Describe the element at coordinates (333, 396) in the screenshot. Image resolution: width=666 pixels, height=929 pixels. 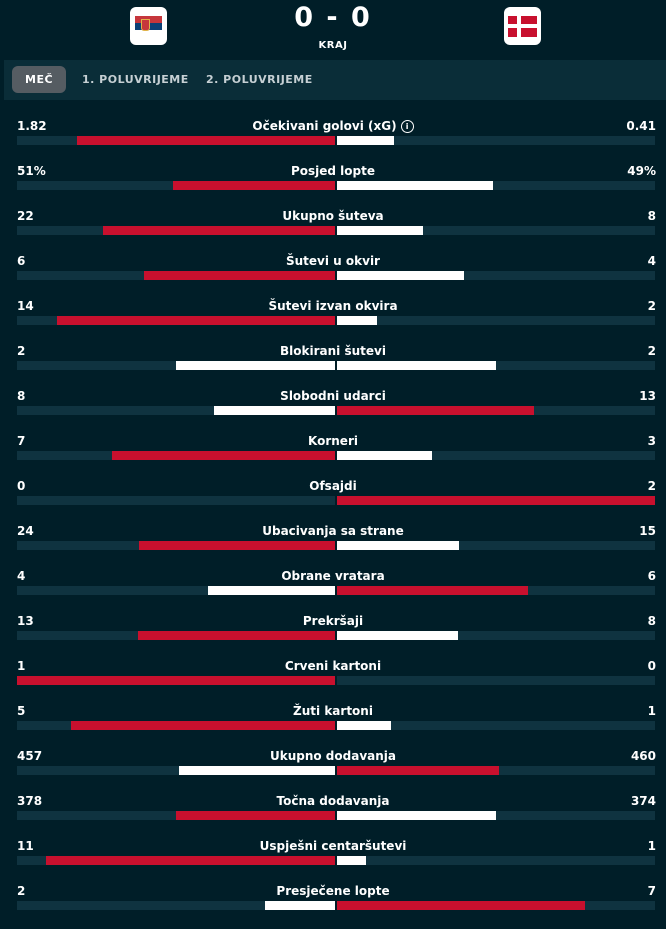
I see `stat-label: Slobodni udarci` at that location.